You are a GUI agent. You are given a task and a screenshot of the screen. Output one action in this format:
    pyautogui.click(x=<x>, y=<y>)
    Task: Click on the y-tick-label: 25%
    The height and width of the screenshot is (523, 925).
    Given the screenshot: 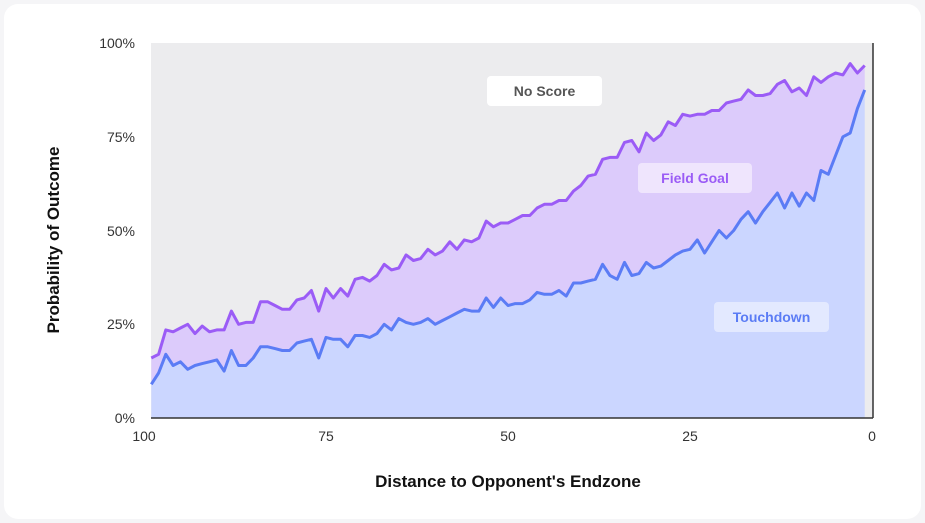 What is the action you would take?
    pyautogui.click(x=121, y=324)
    